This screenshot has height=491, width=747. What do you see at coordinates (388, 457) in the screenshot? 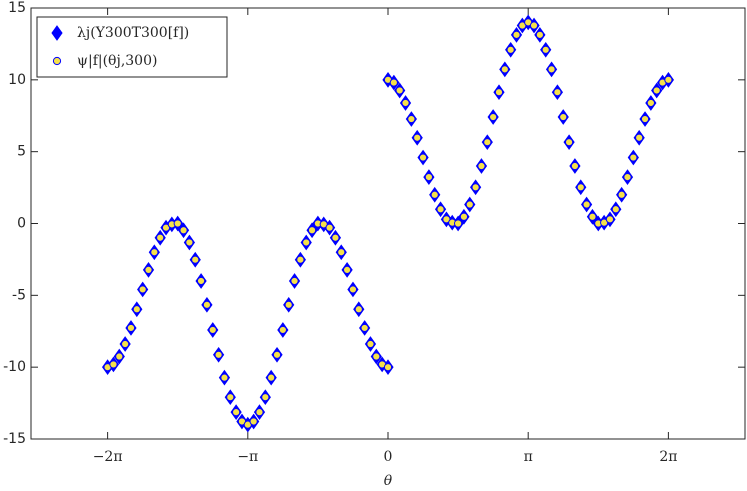
I see `x-tick-label: 0` at bounding box center [388, 457].